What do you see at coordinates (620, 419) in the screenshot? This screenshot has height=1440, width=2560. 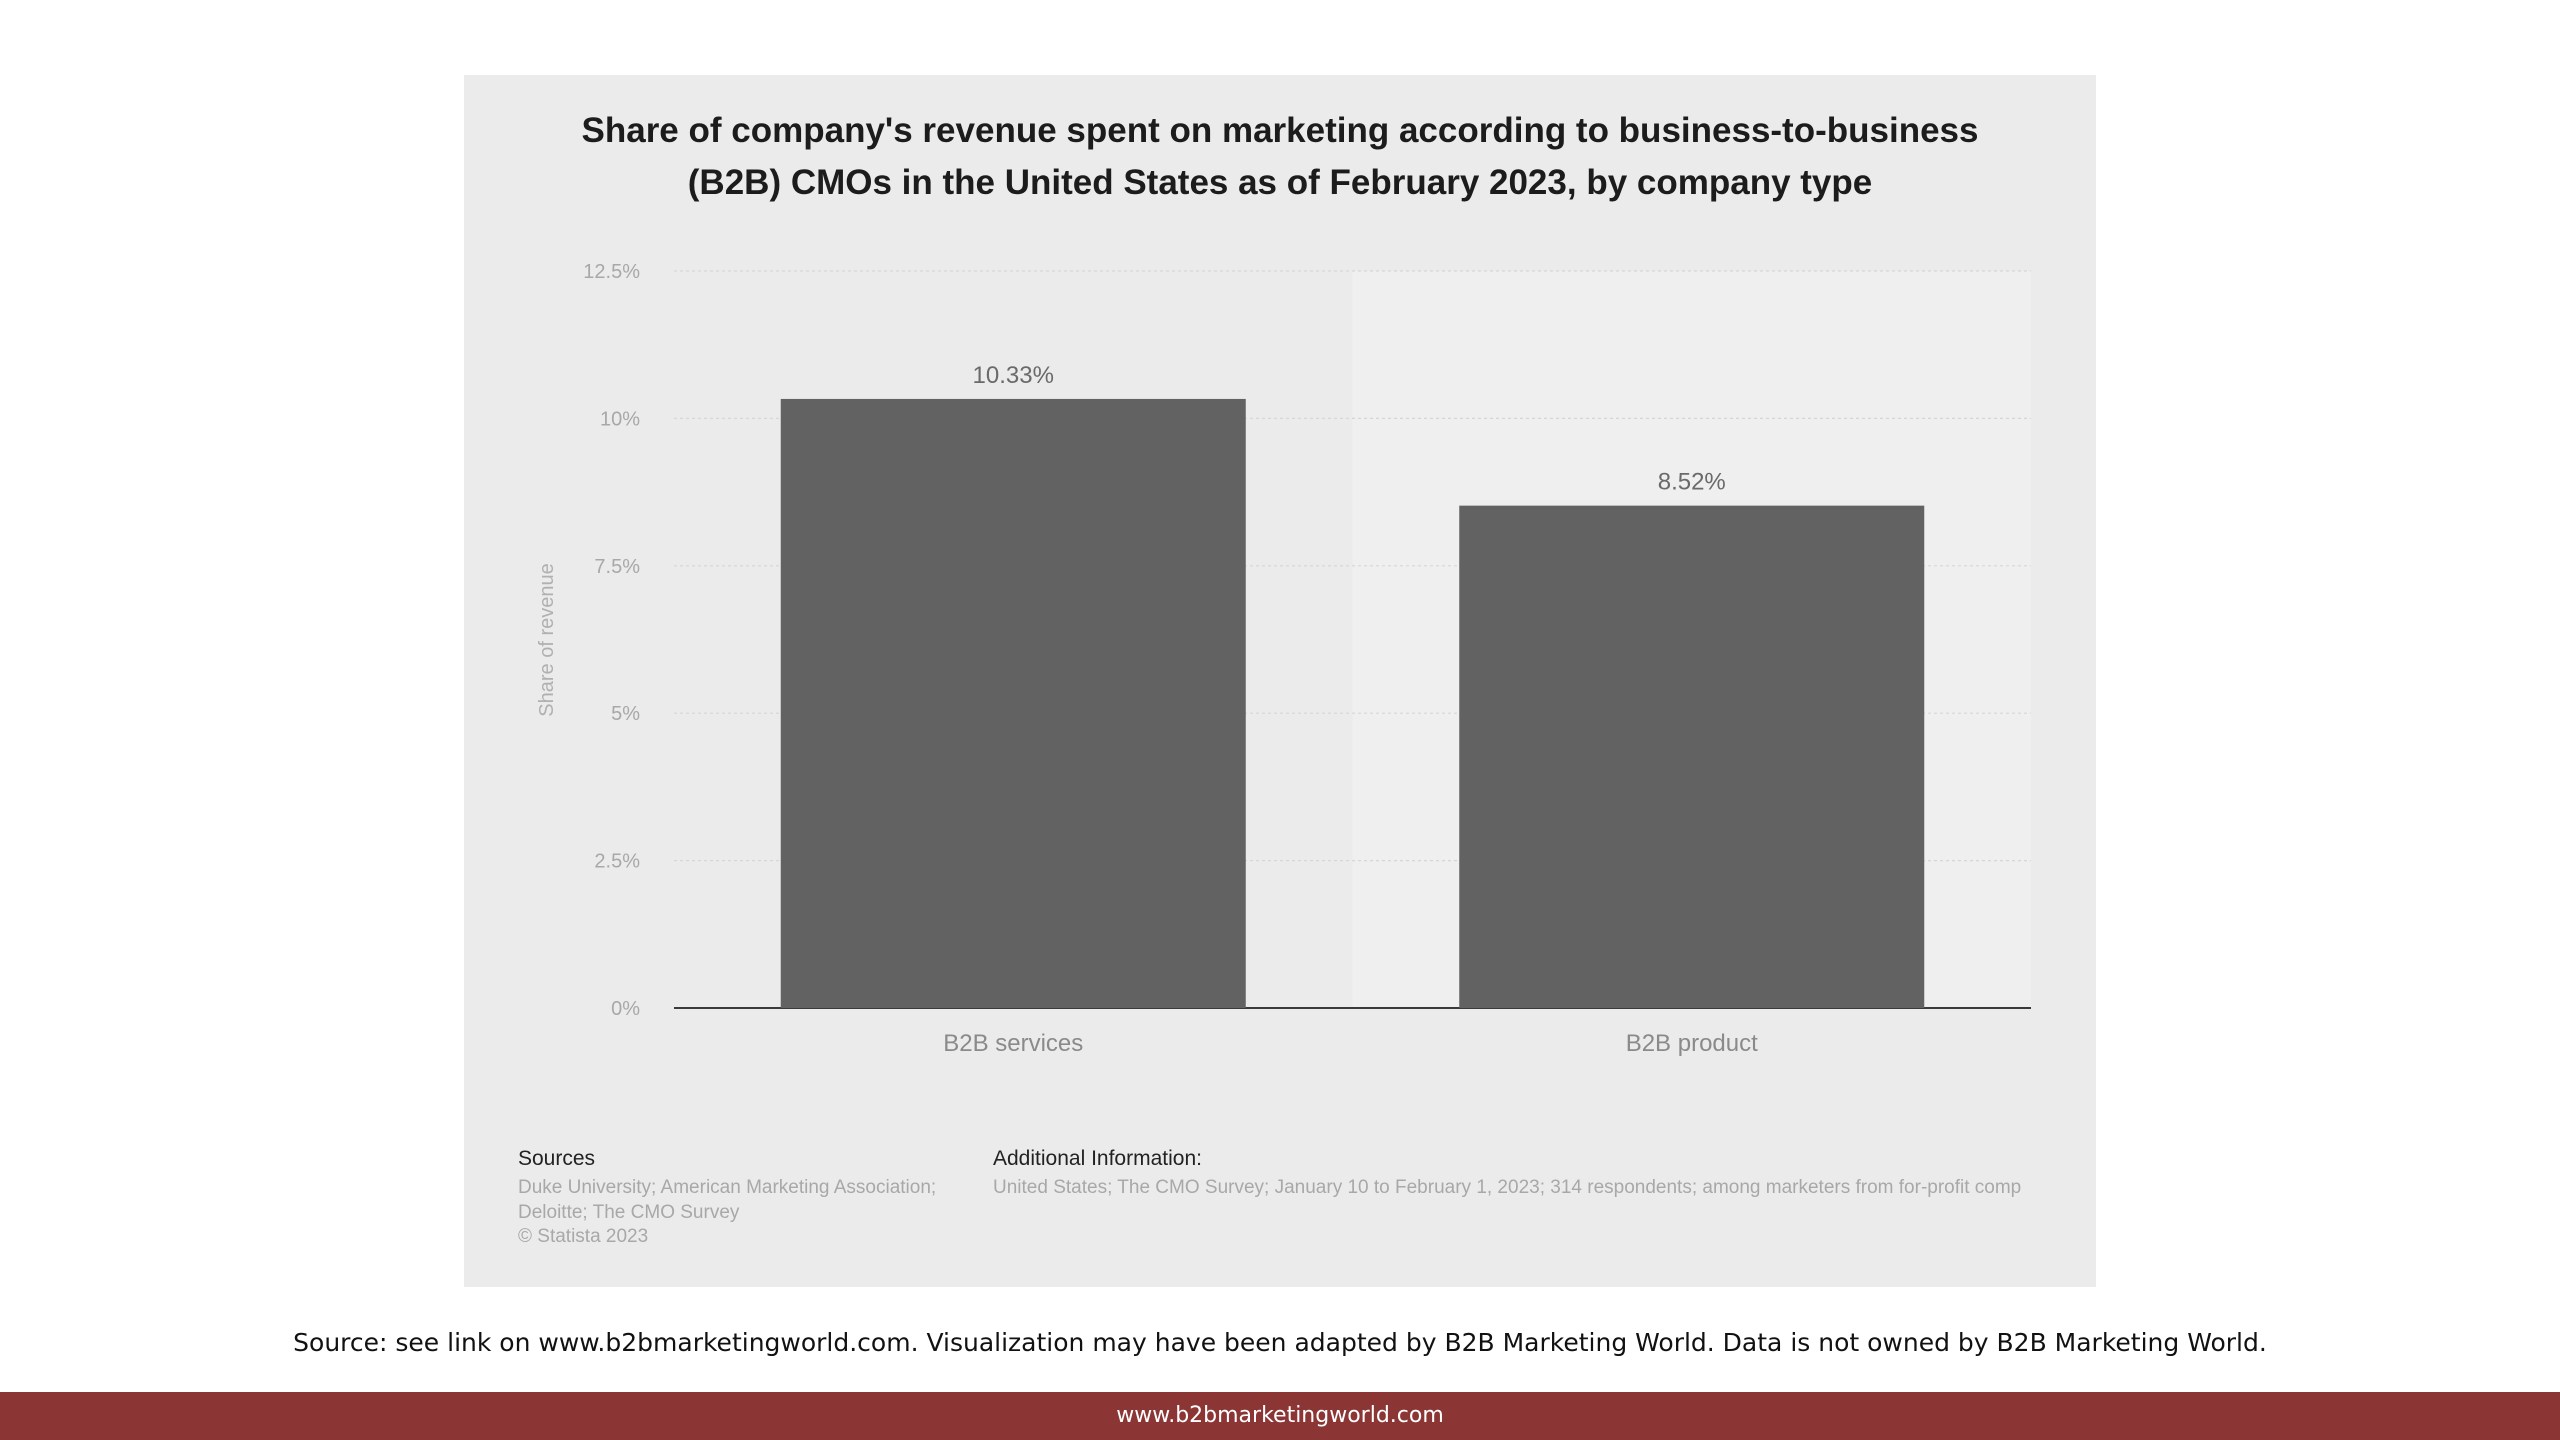 I see `y-tick-label: 10%` at bounding box center [620, 419].